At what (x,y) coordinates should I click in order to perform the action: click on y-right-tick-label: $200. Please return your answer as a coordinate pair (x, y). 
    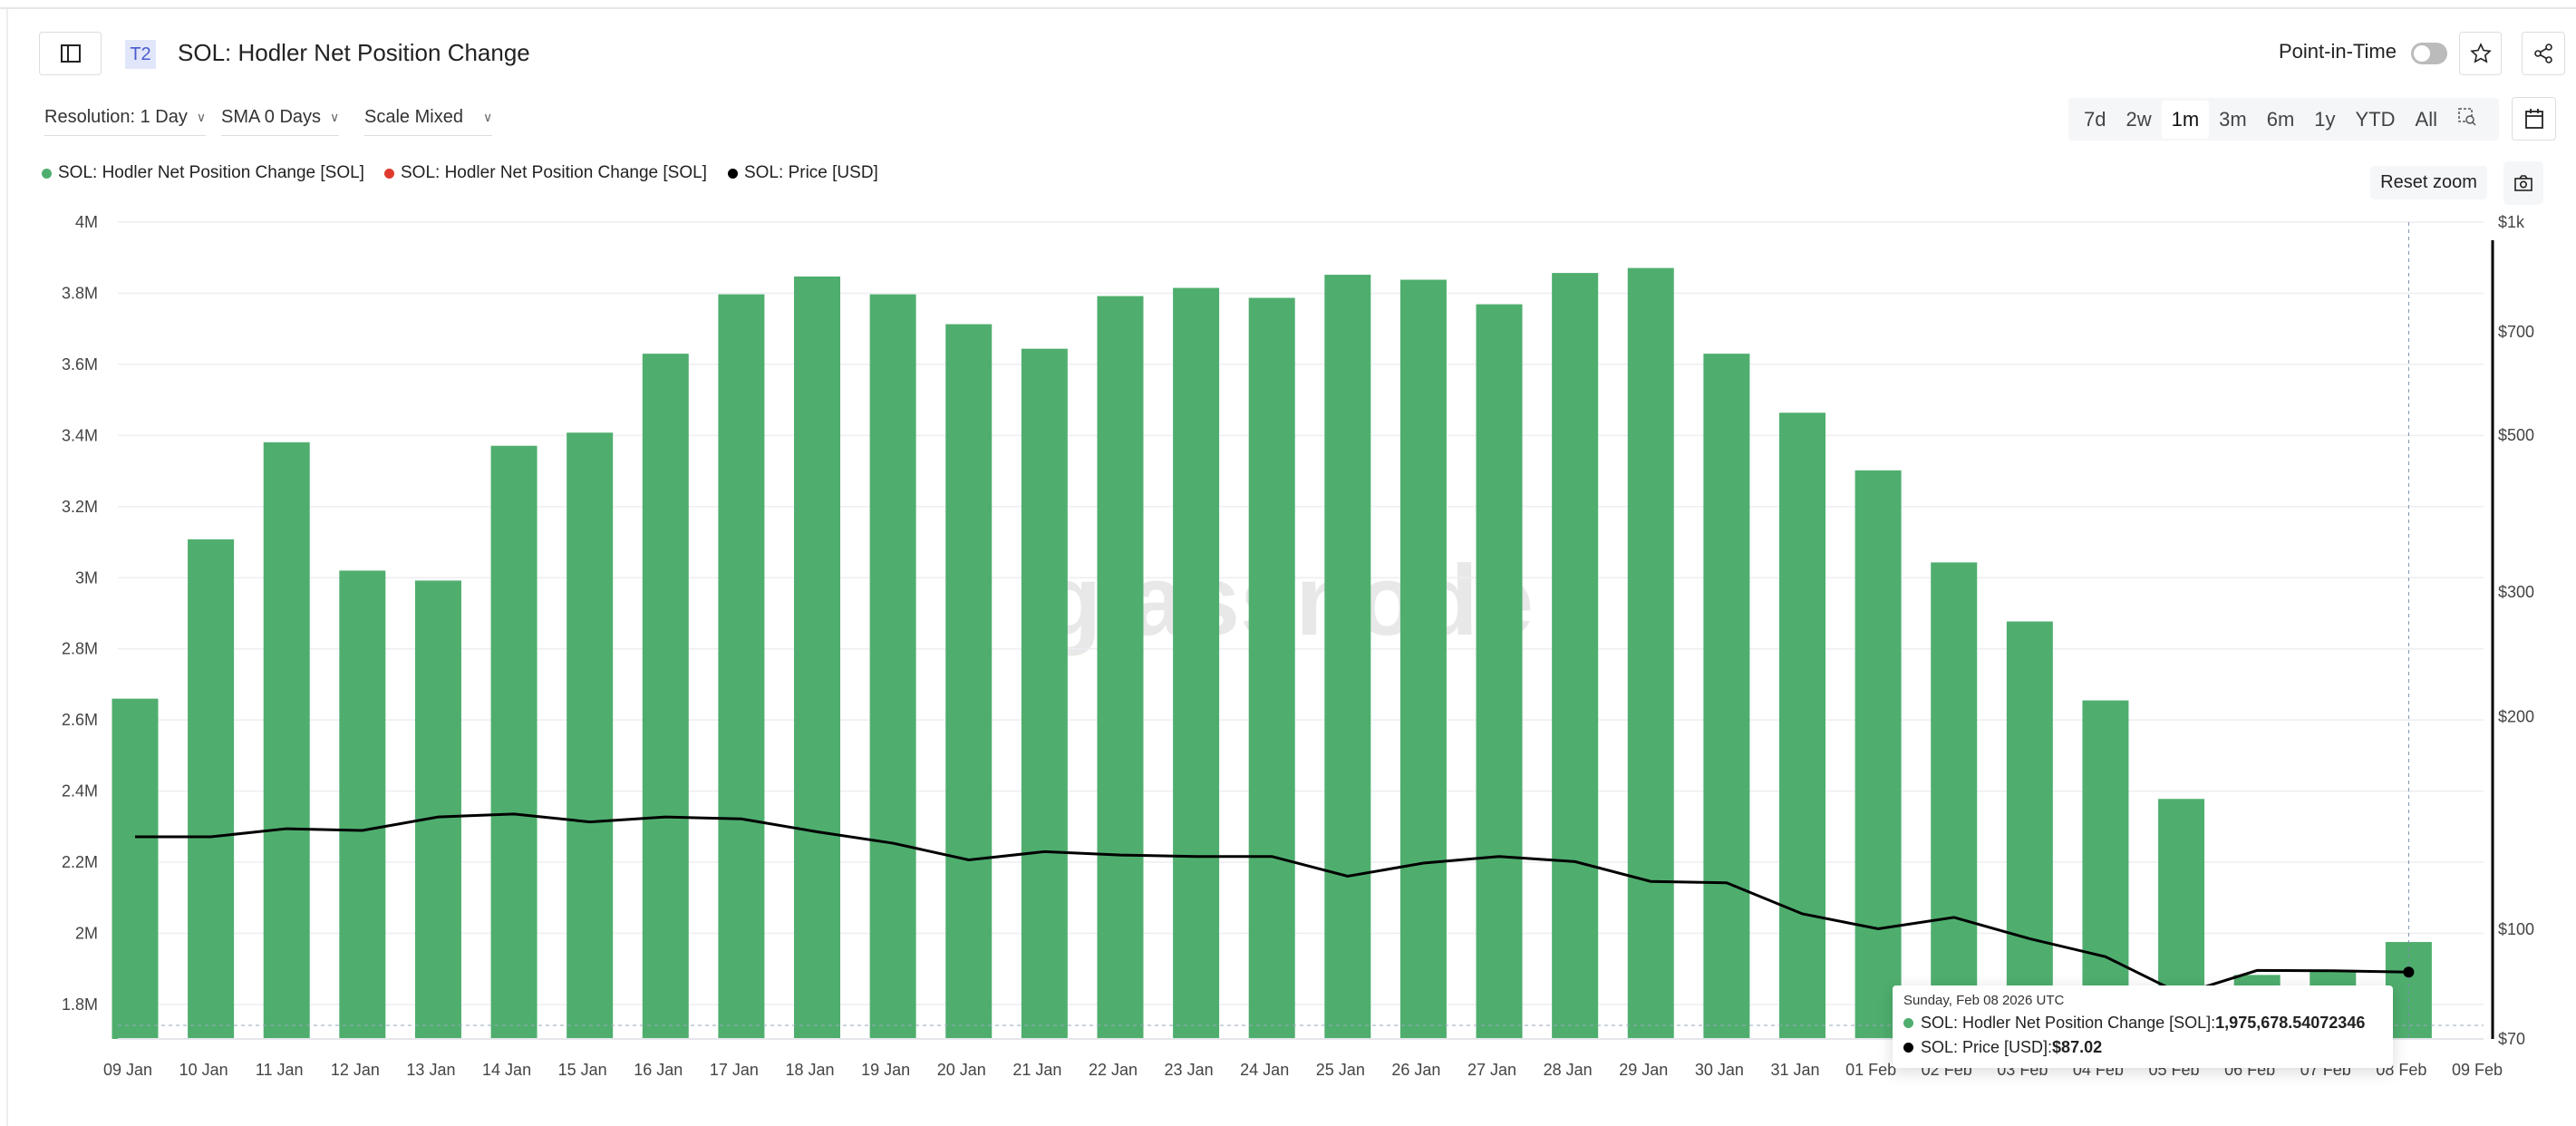
    Looking at the image, I should click on (2516, 716).